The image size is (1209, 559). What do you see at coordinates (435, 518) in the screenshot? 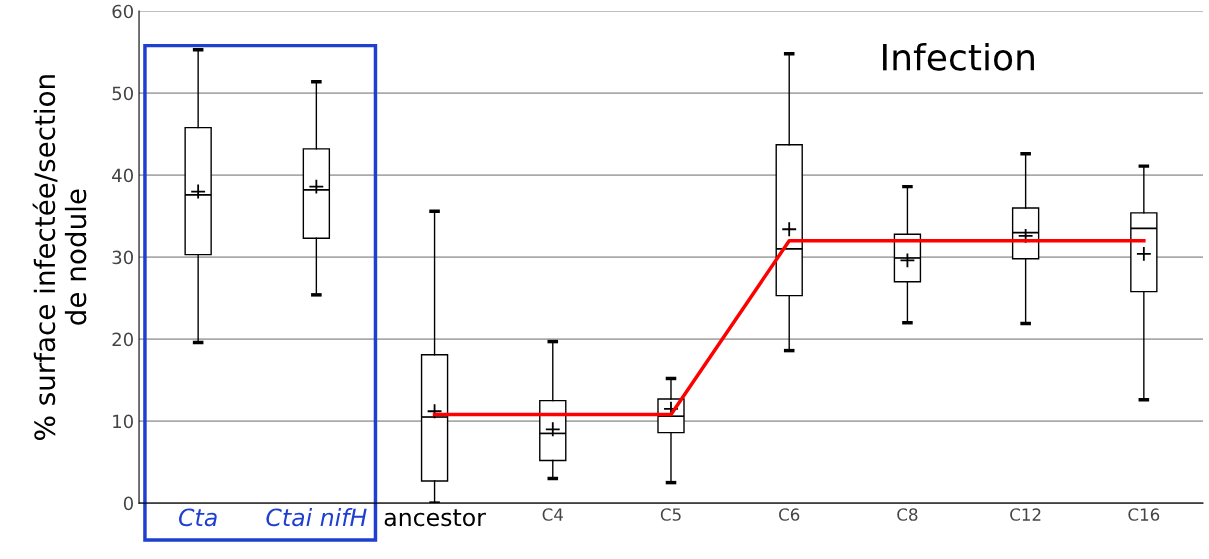
I see `x-tick-label: ancestor` at bounding box center [435, 518].